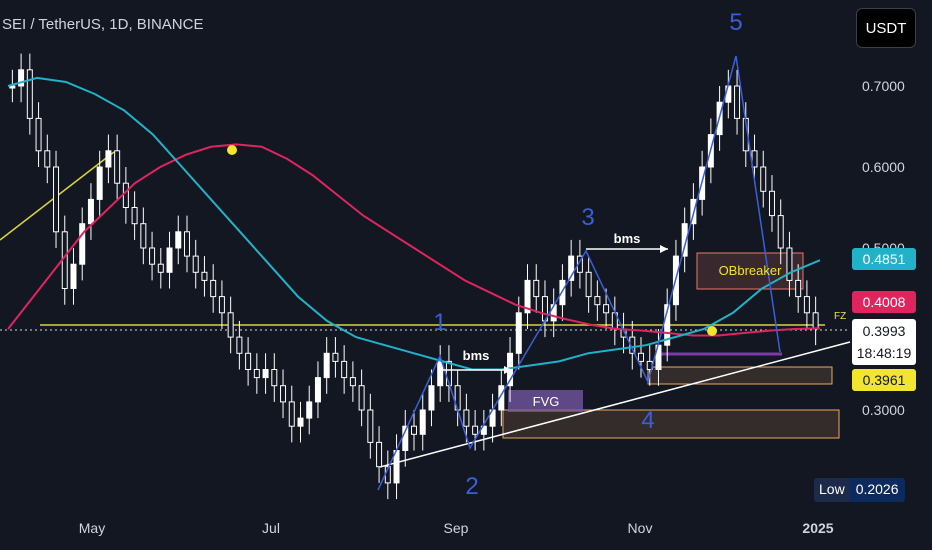 The width and height of the screenshot is (932, 550). What do you see at coordinates (587, 217) in the screenshot?
I see `wave-label: 3` at bounding box center [587, 217].